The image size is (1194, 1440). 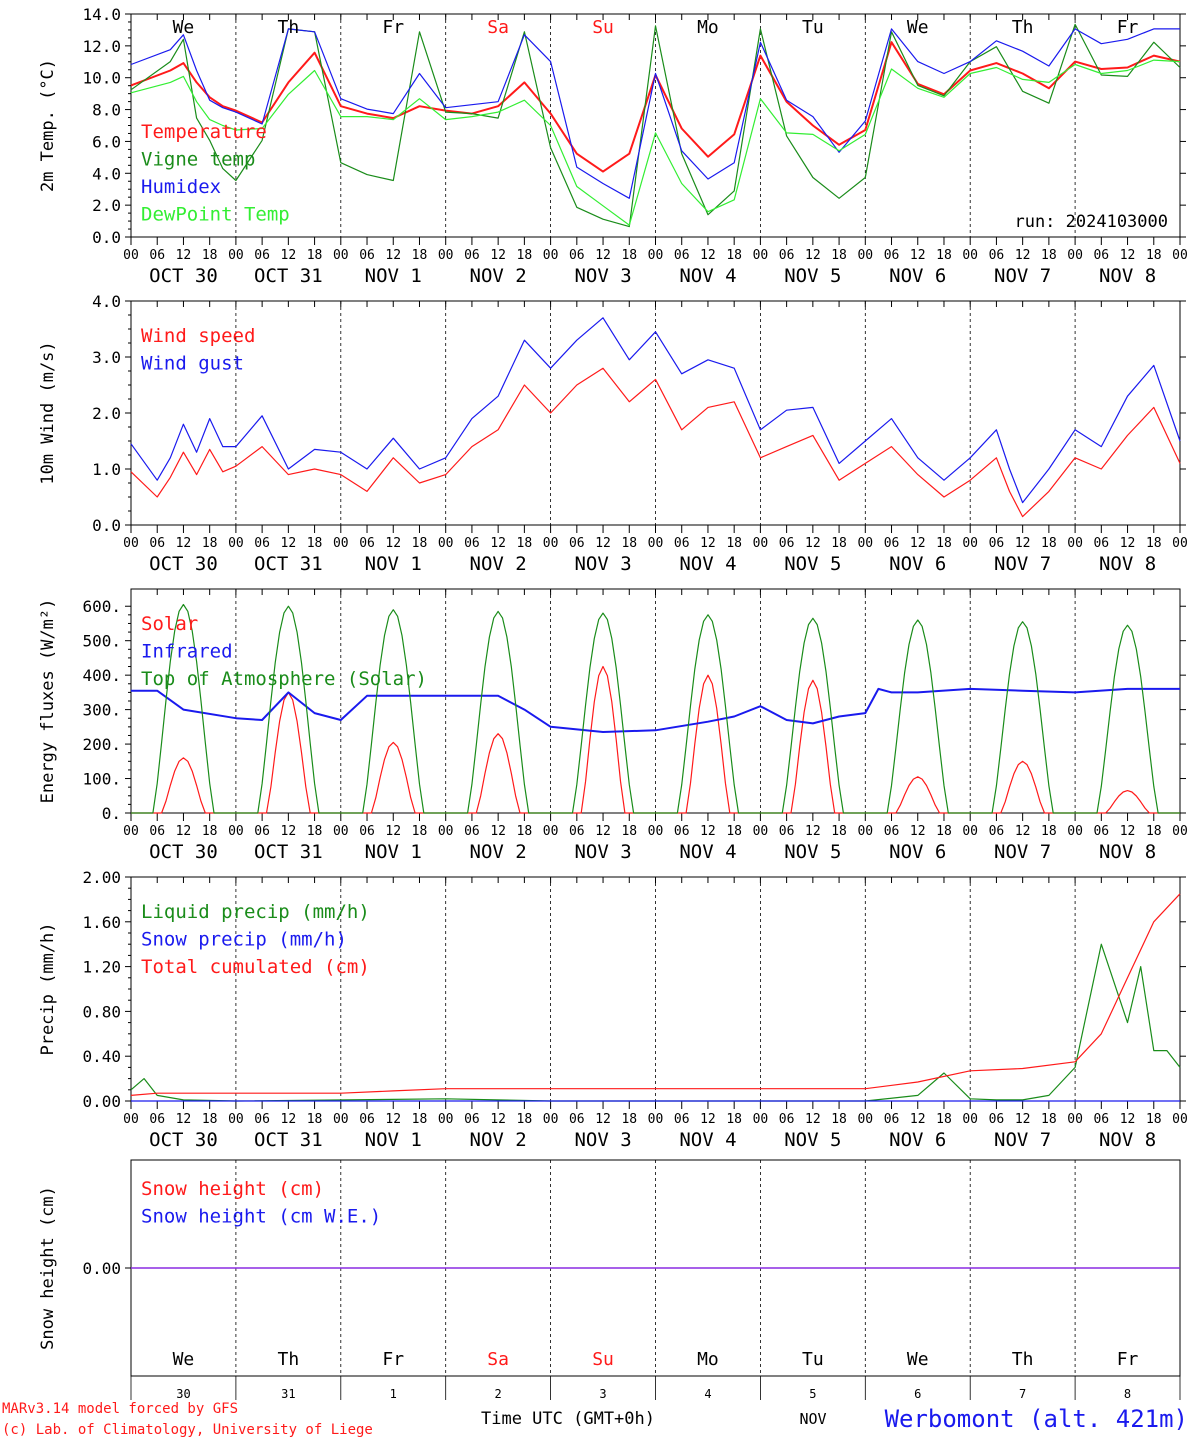 What do you see at coordinates (184, 1359) in the screenshot?
I see `weekday-label: We` at bounding box center [184, 1359].